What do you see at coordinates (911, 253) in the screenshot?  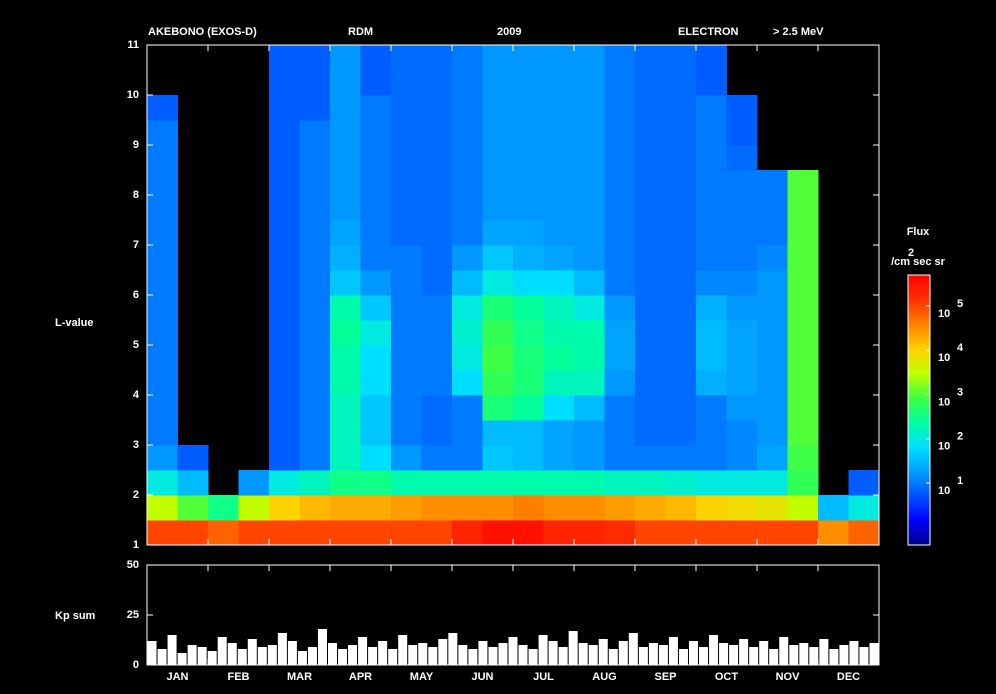 I see `flux-unit-exponent: 2` at bounding box center [911, 253].